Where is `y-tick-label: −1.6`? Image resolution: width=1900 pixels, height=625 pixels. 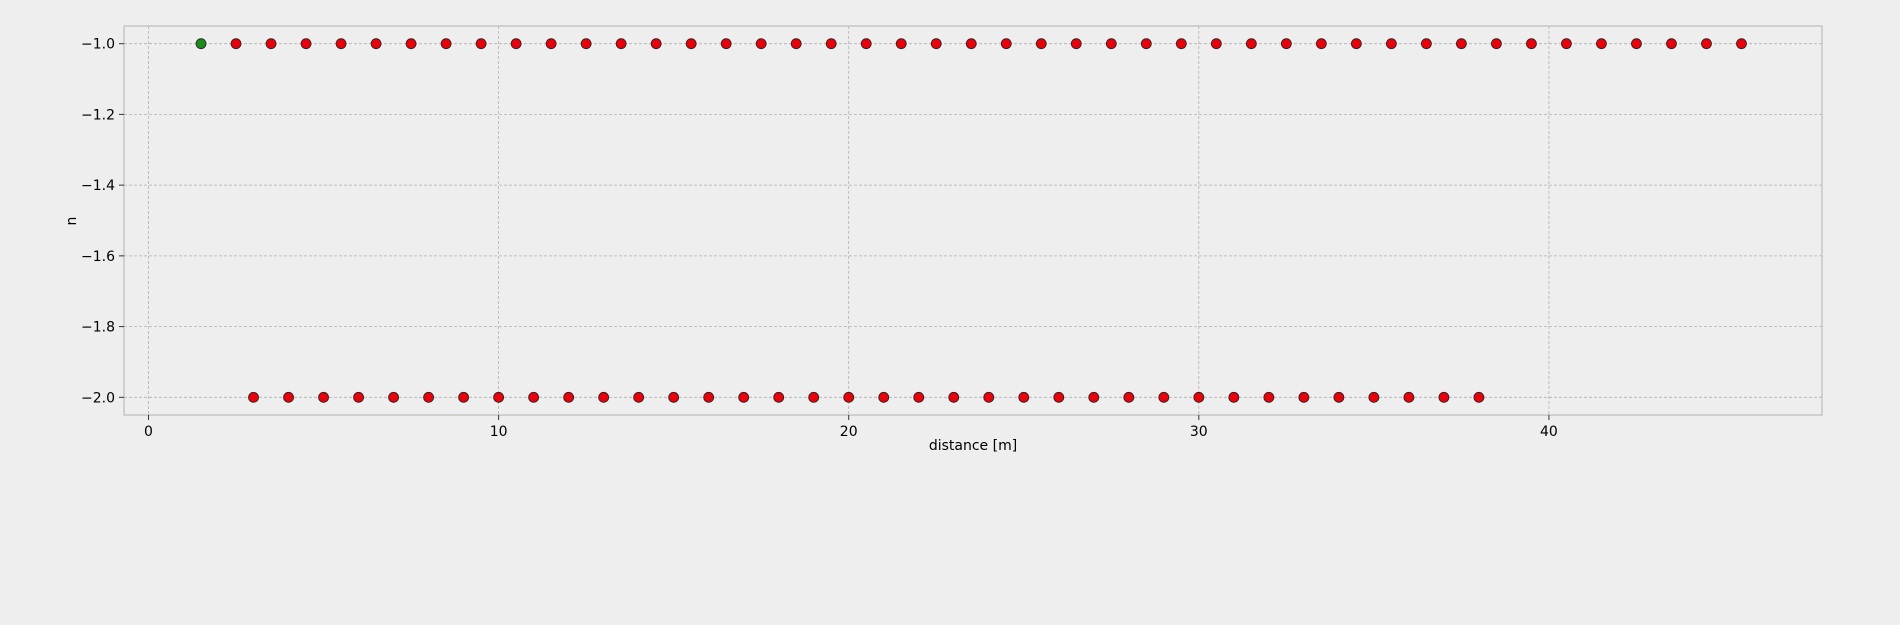 y-tick-label: −1.6 is located at coordinates (98, 257).